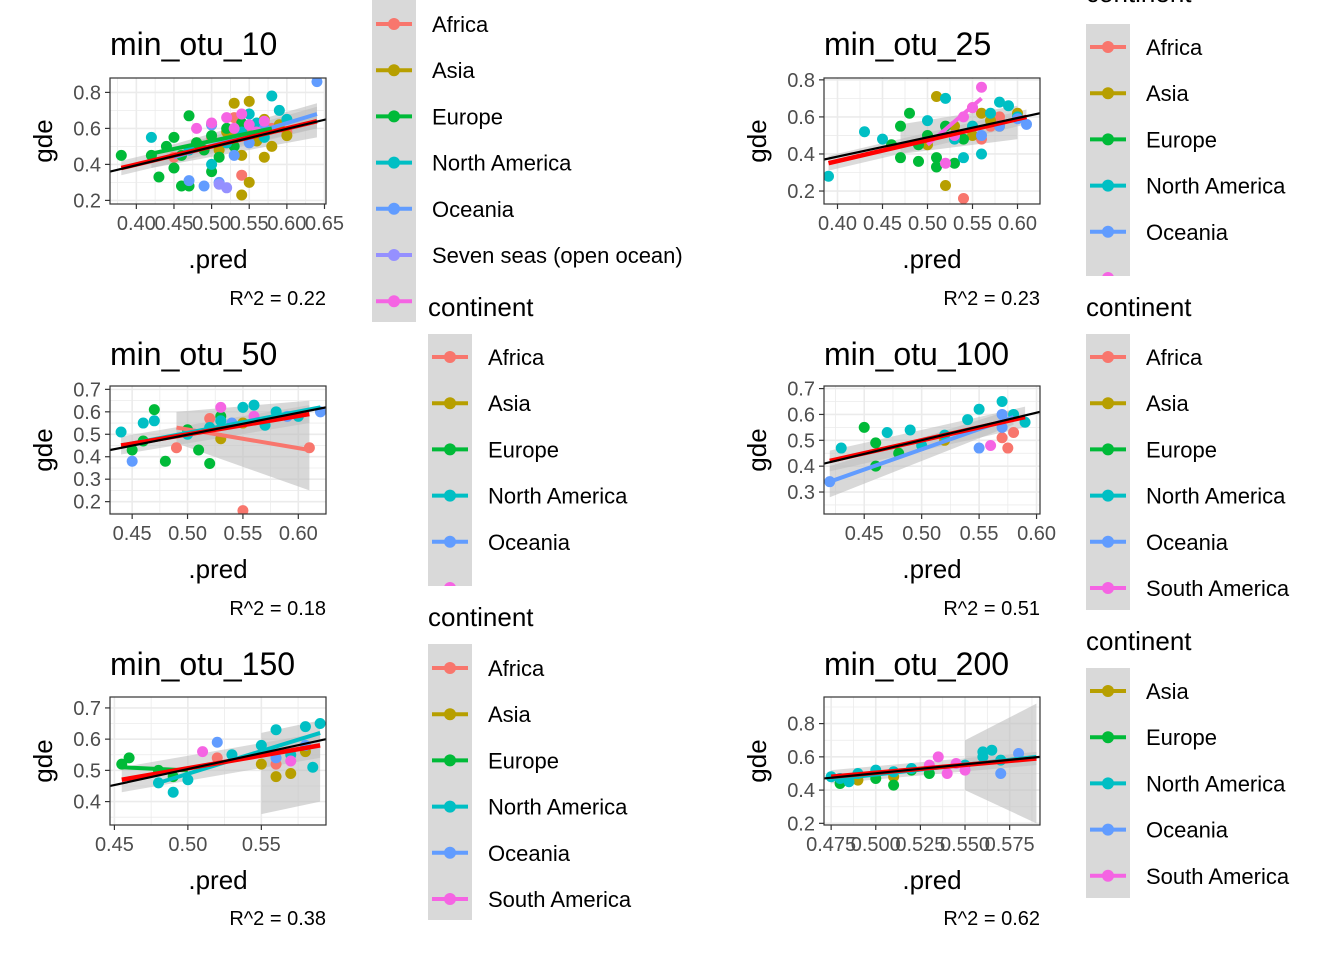  Describe the element at coordinates (218, 141) in the screenshot. I see `panel-border` at that location.